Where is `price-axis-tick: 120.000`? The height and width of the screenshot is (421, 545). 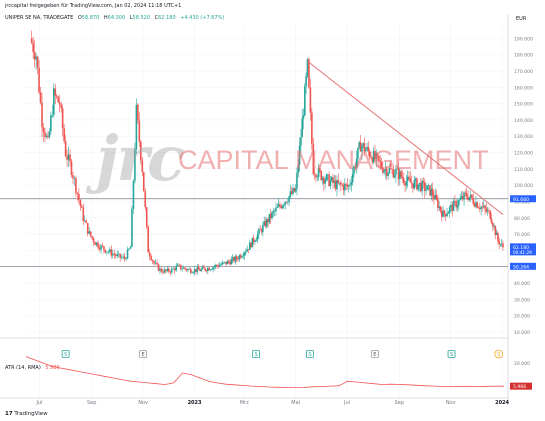
price-axis-tick: 120.000 is located at coordinates (523, 154).